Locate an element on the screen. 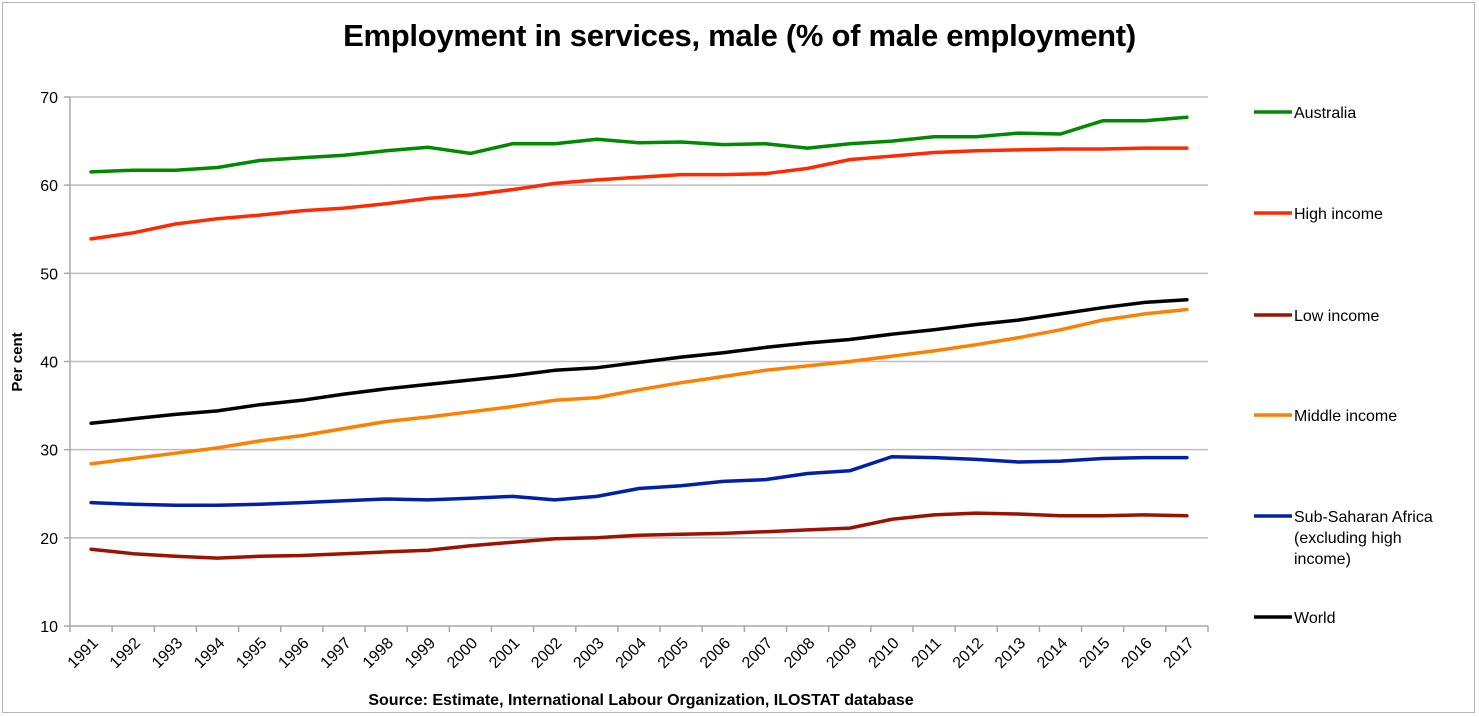  x-tick-label: 1994 is located at coordinates (209, 653).